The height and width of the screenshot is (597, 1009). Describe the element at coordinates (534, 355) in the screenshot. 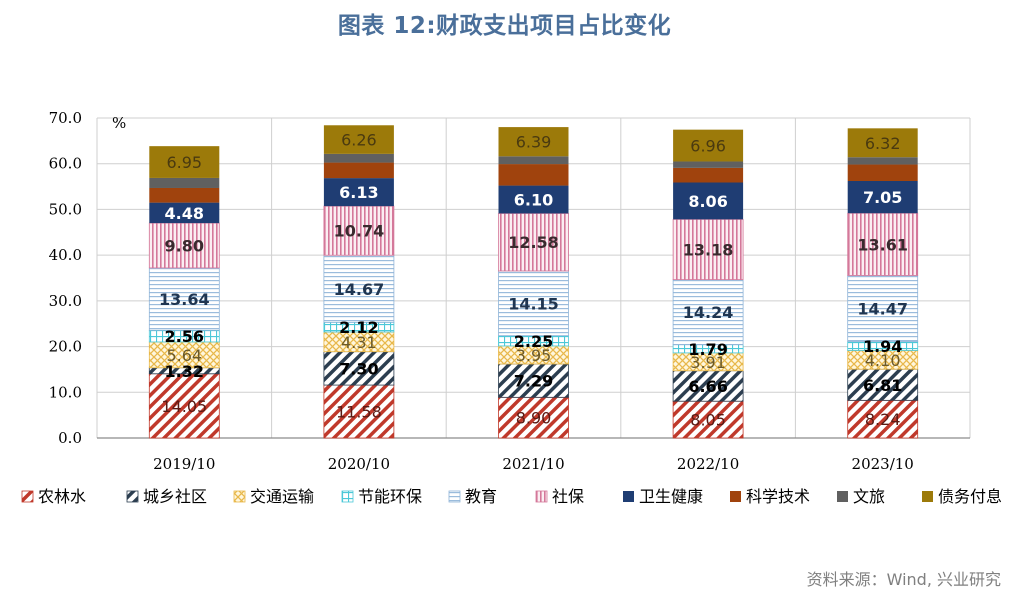

I see `data-label: 3.95` at that location.